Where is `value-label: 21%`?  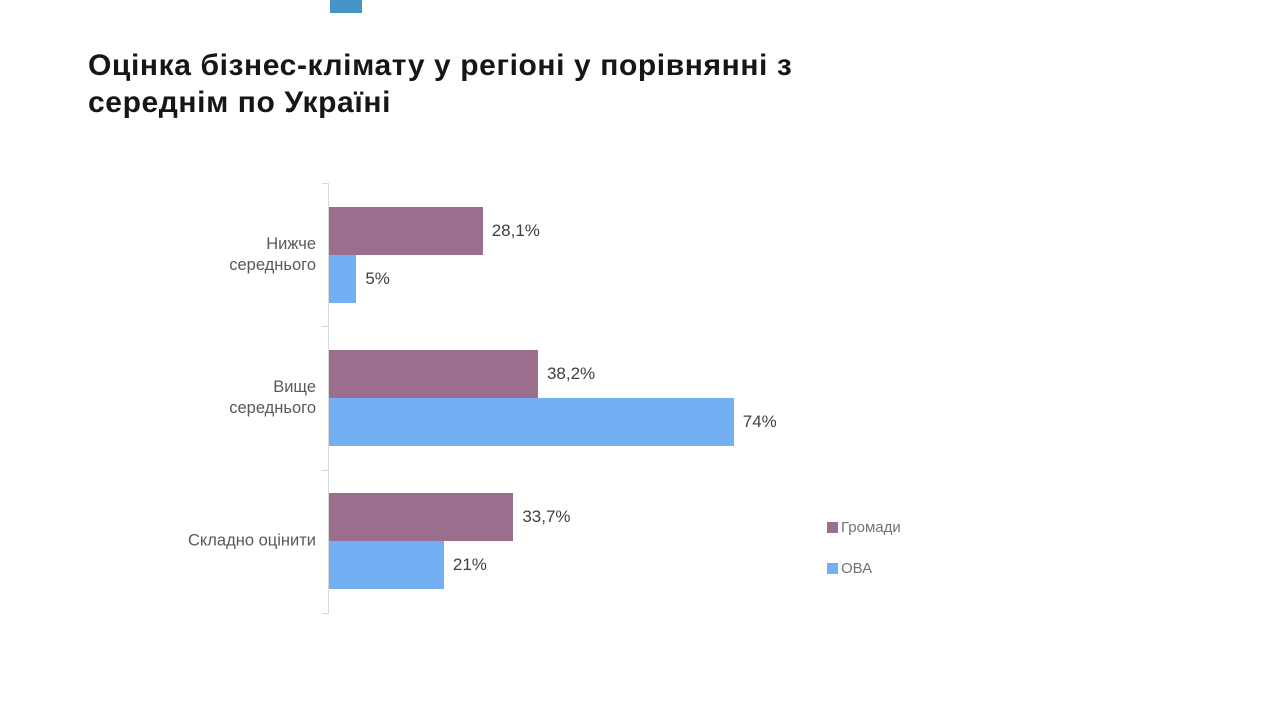
value-label: 21% is located at coordinates (469, 565).